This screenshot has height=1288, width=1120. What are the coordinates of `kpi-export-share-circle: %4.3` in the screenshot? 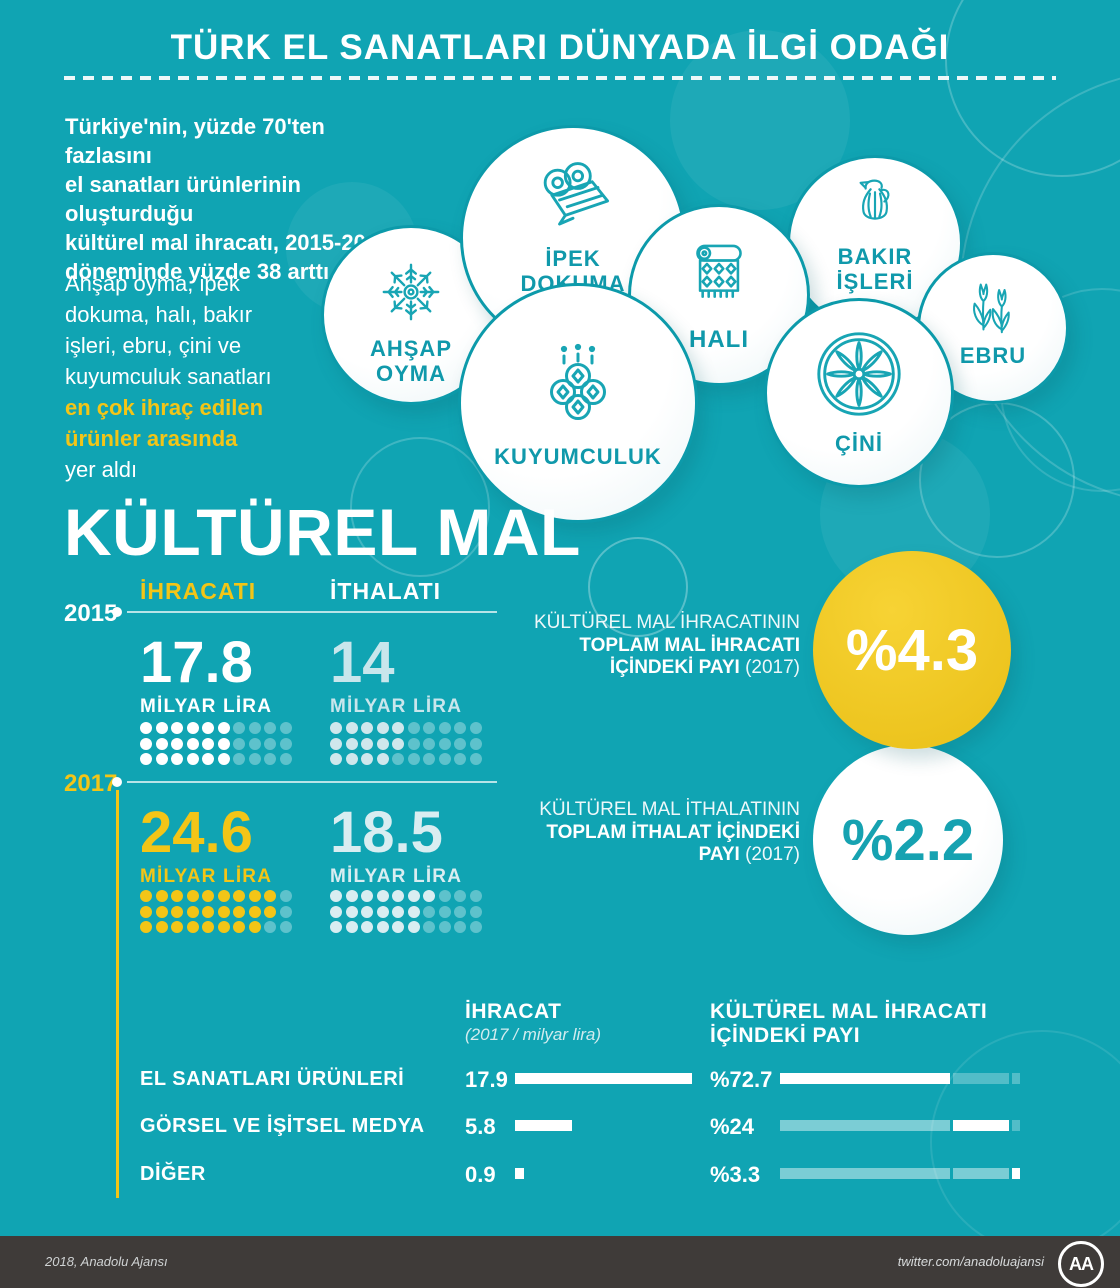 It's located at (912, 650).